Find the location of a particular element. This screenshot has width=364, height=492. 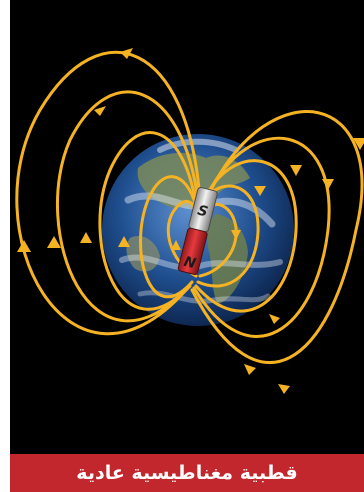

continent-west is located at coordinates (143, 254).